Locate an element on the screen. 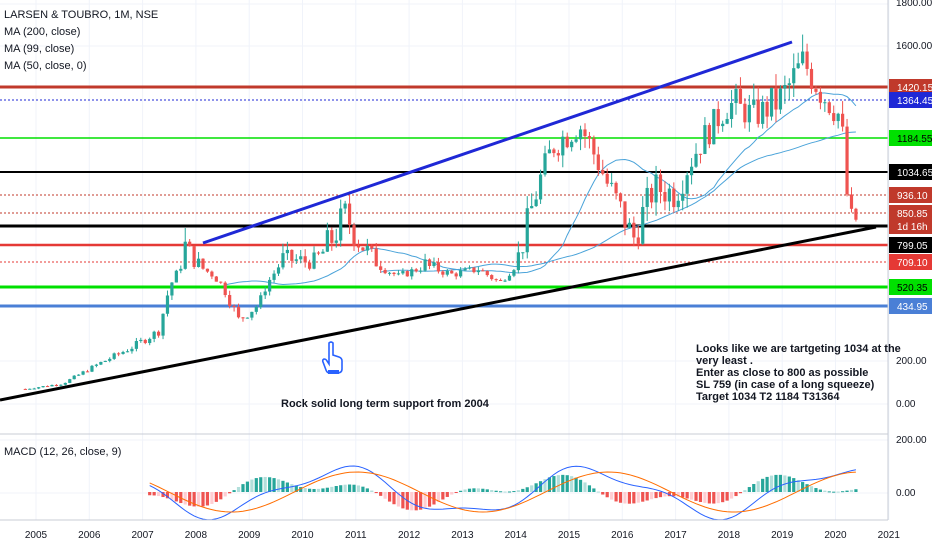 The height and width of the screenshot is (550, 932). moving-average-line is located at coordinates (618, 202).